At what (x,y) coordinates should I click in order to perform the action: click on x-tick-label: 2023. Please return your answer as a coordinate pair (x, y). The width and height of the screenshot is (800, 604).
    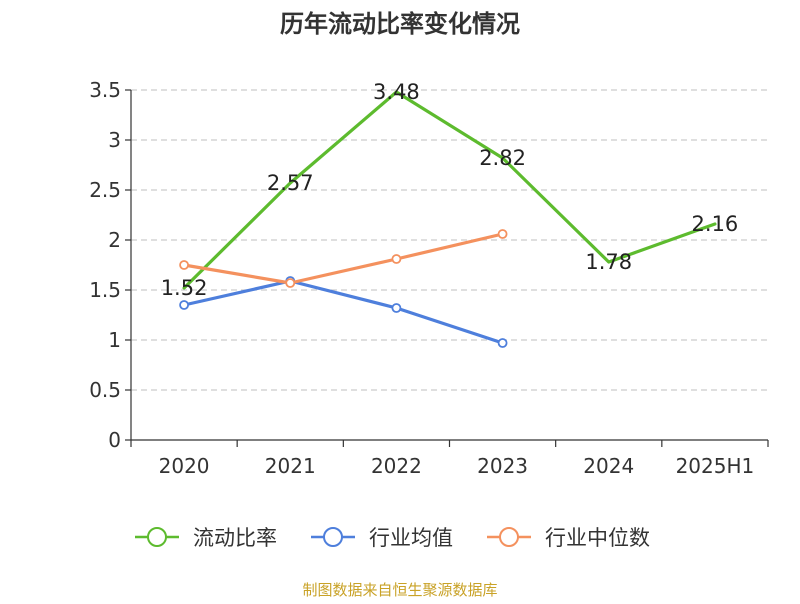
    Looking at the image, I should click on (502, 466).